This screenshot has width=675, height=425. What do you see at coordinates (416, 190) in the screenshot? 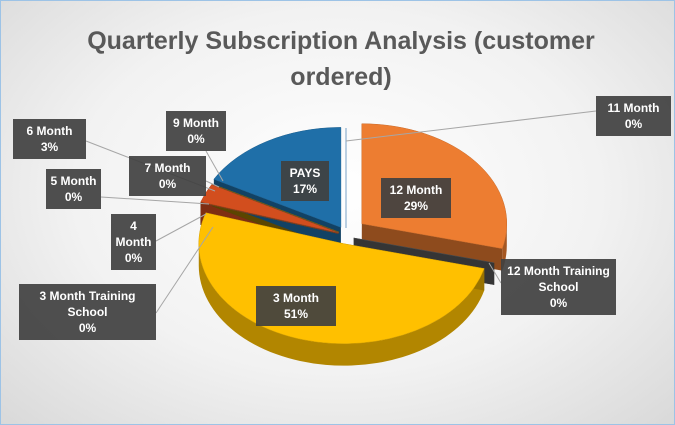
I see `label-category: 12 Month` at bounding box center [416, 190].